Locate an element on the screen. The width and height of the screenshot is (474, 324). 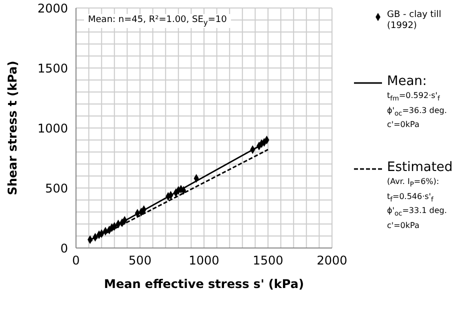
y-tick-label: 500 is located at coordinates (56, 188).